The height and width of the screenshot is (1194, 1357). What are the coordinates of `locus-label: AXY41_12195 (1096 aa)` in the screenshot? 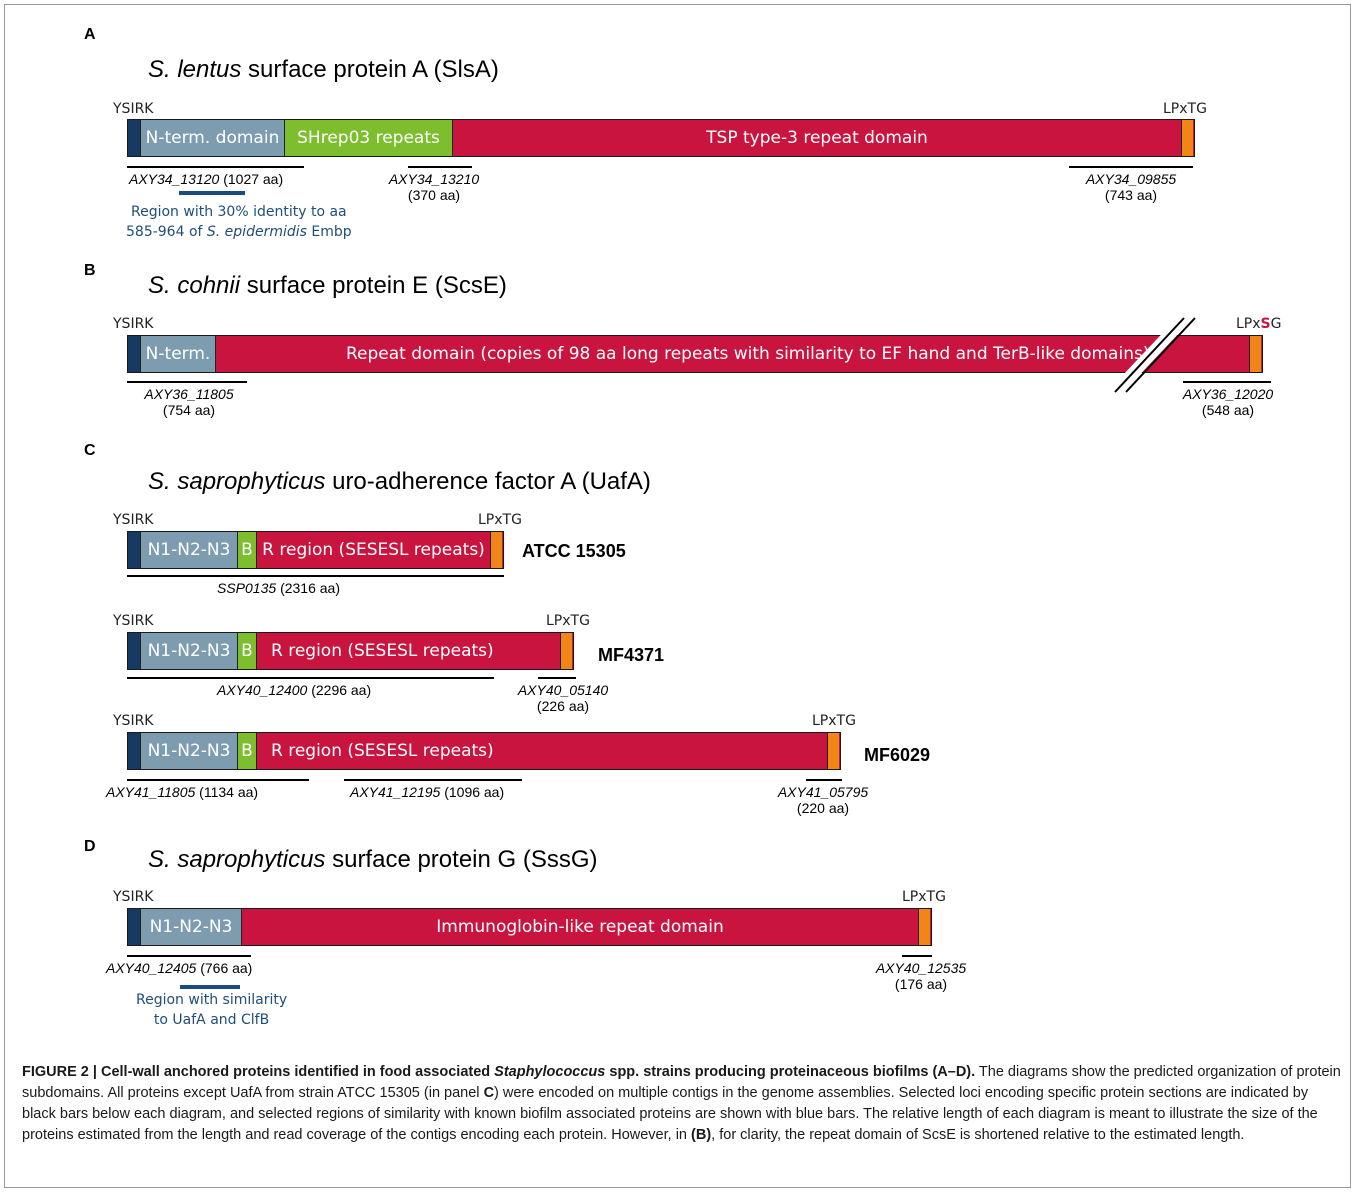 It's located at (427, 792).